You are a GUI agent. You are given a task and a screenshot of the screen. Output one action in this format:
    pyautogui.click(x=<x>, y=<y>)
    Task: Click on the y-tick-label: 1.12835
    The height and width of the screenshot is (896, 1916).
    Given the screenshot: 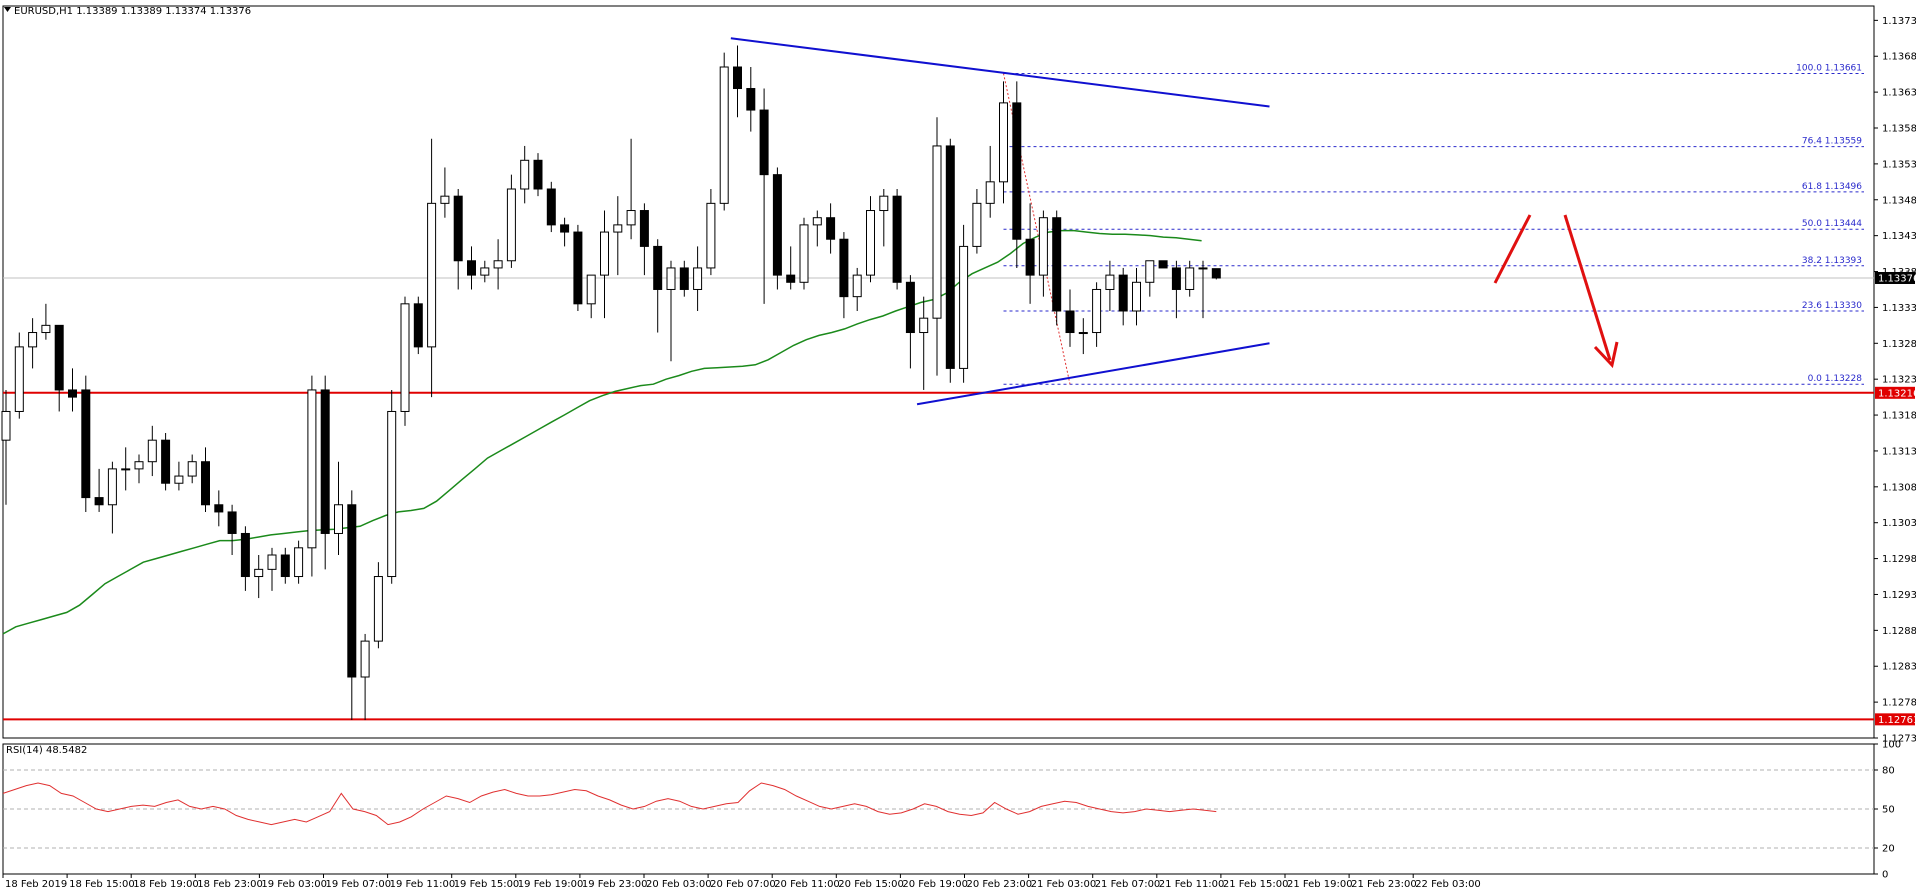 What is the action you would take?
    pyautogui.click(x=1899, y=667)
    